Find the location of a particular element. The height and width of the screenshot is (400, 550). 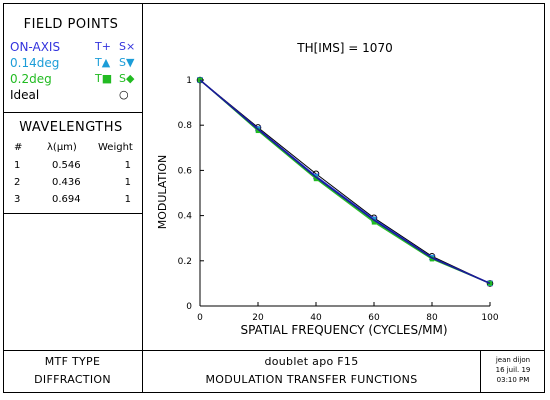

wavelength-header-num: # is located at coordinates (18, 147).